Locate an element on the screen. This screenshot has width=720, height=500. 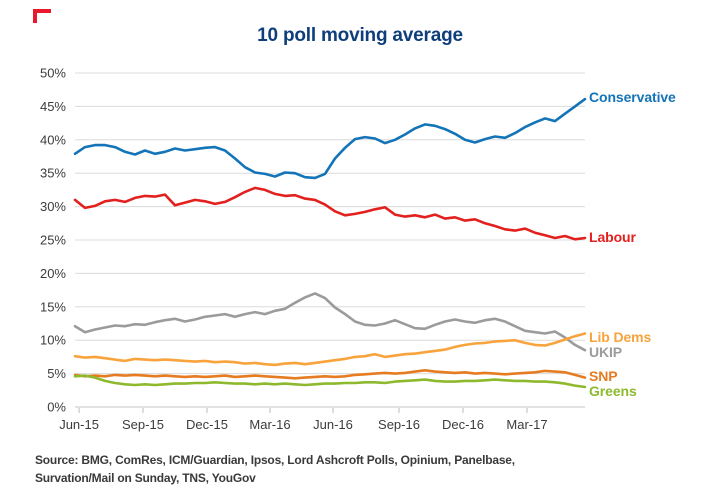
svg-text: 35% is located at coordinates (53, 173).